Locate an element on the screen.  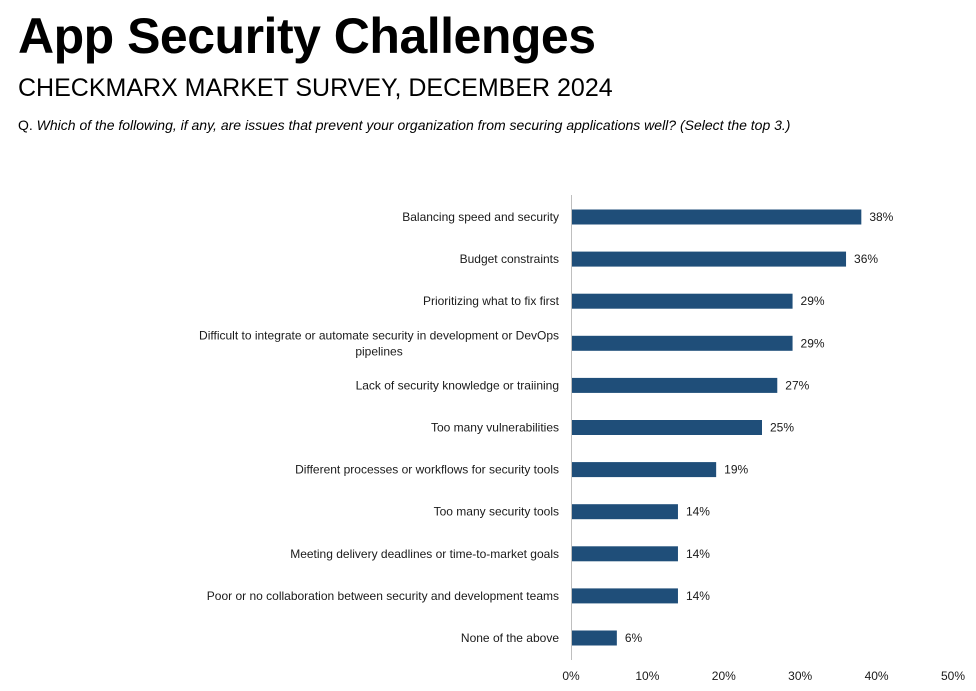
data-label: 6% is located at coordinates (634, 638).